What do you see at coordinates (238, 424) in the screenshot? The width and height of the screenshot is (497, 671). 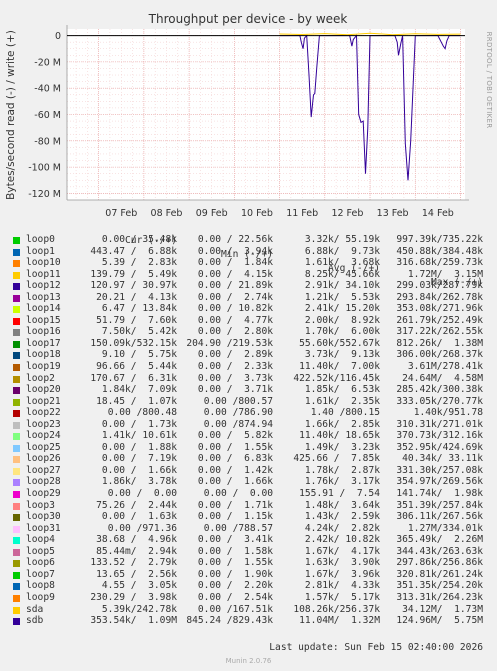 I see `legend-min: 0.00 /874.94` at bounding box center [238, 424].